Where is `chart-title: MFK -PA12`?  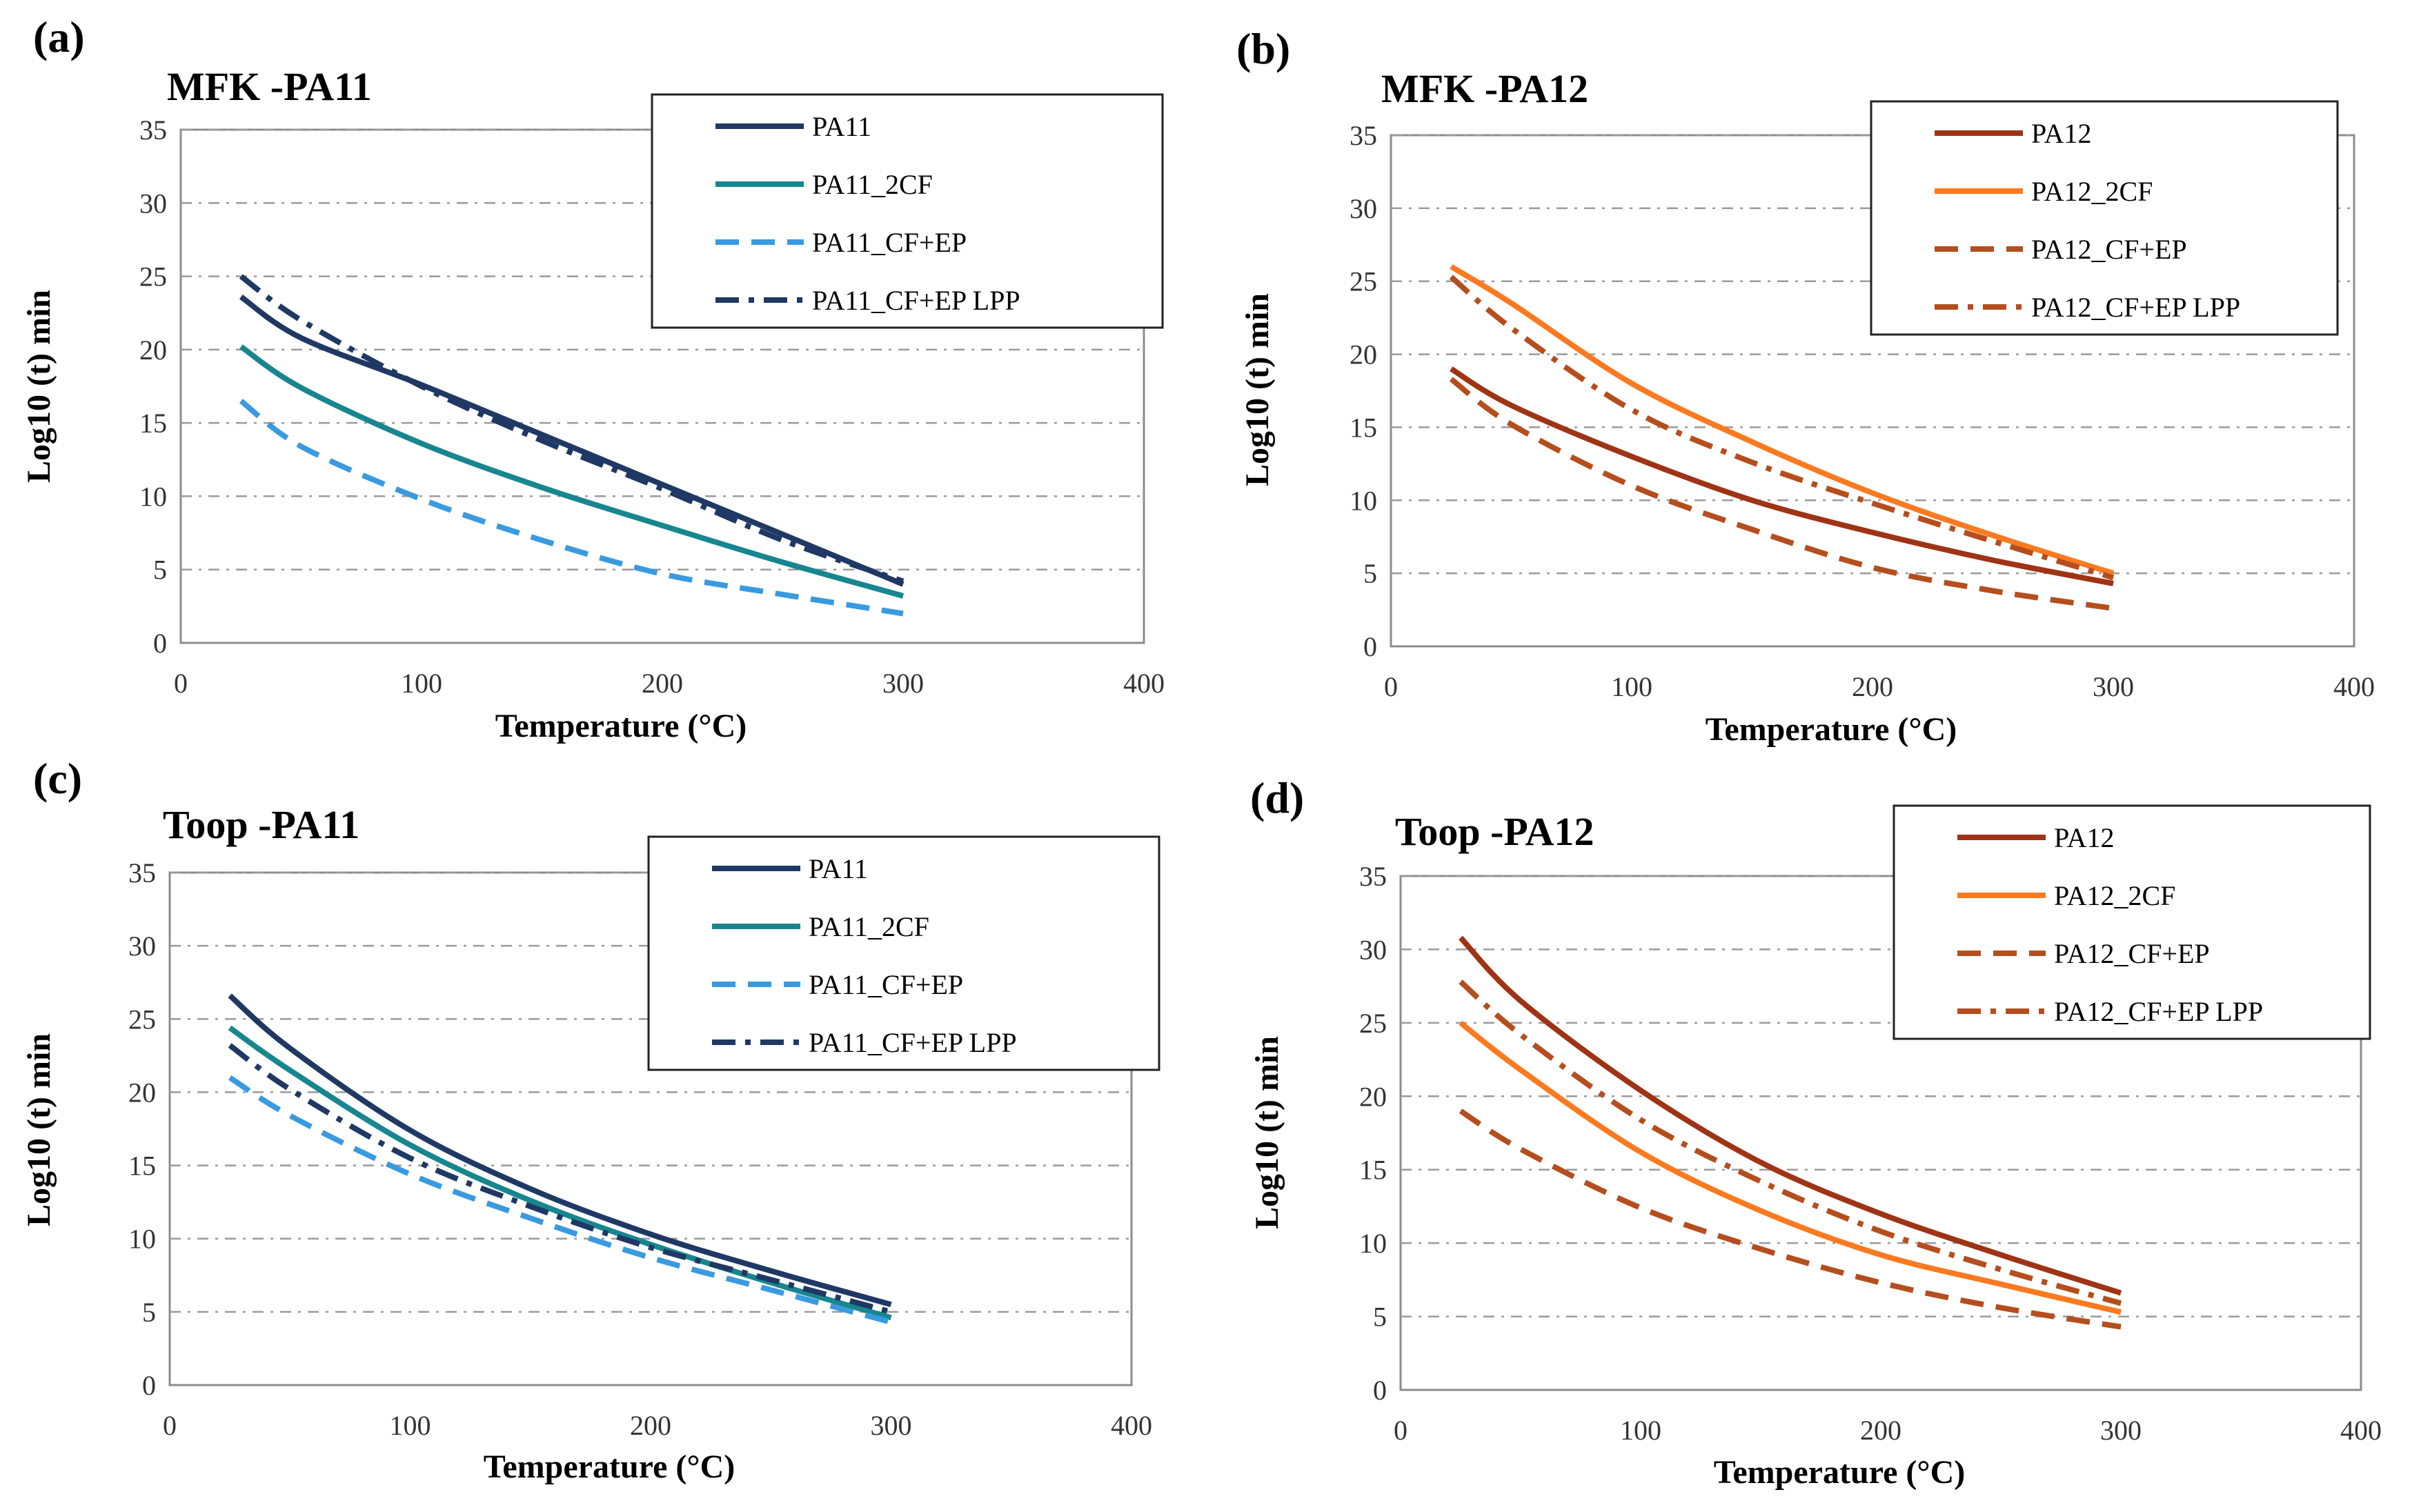 chart-title: MFK -PA12 is located at coordinates (1484, 89).